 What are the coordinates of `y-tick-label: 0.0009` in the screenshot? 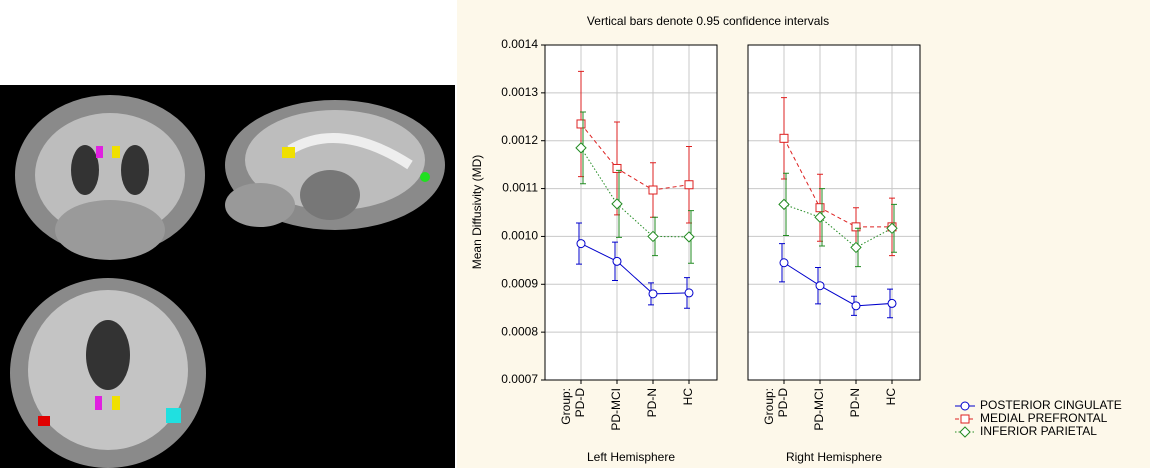 It's located at (519, 283).